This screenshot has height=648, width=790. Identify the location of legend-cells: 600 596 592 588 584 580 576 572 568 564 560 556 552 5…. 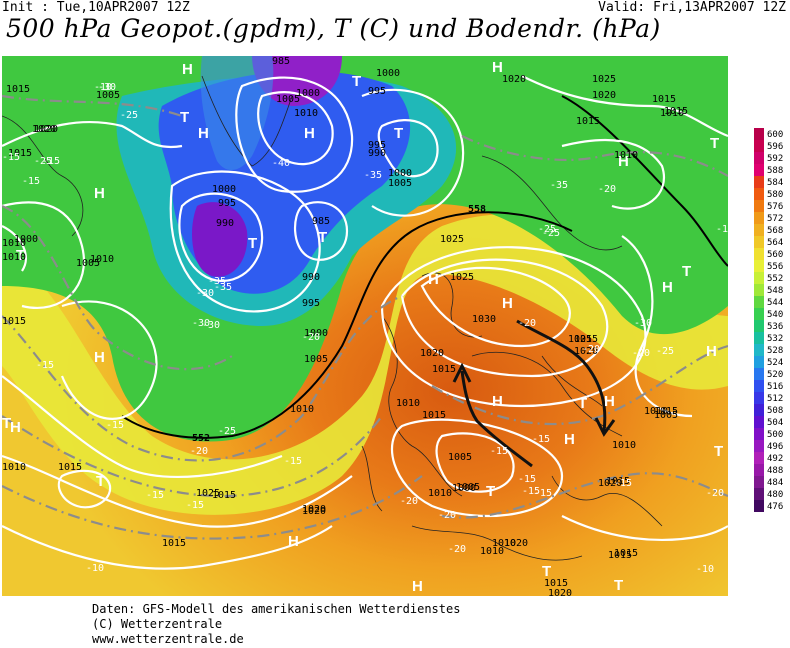
(768, 320).